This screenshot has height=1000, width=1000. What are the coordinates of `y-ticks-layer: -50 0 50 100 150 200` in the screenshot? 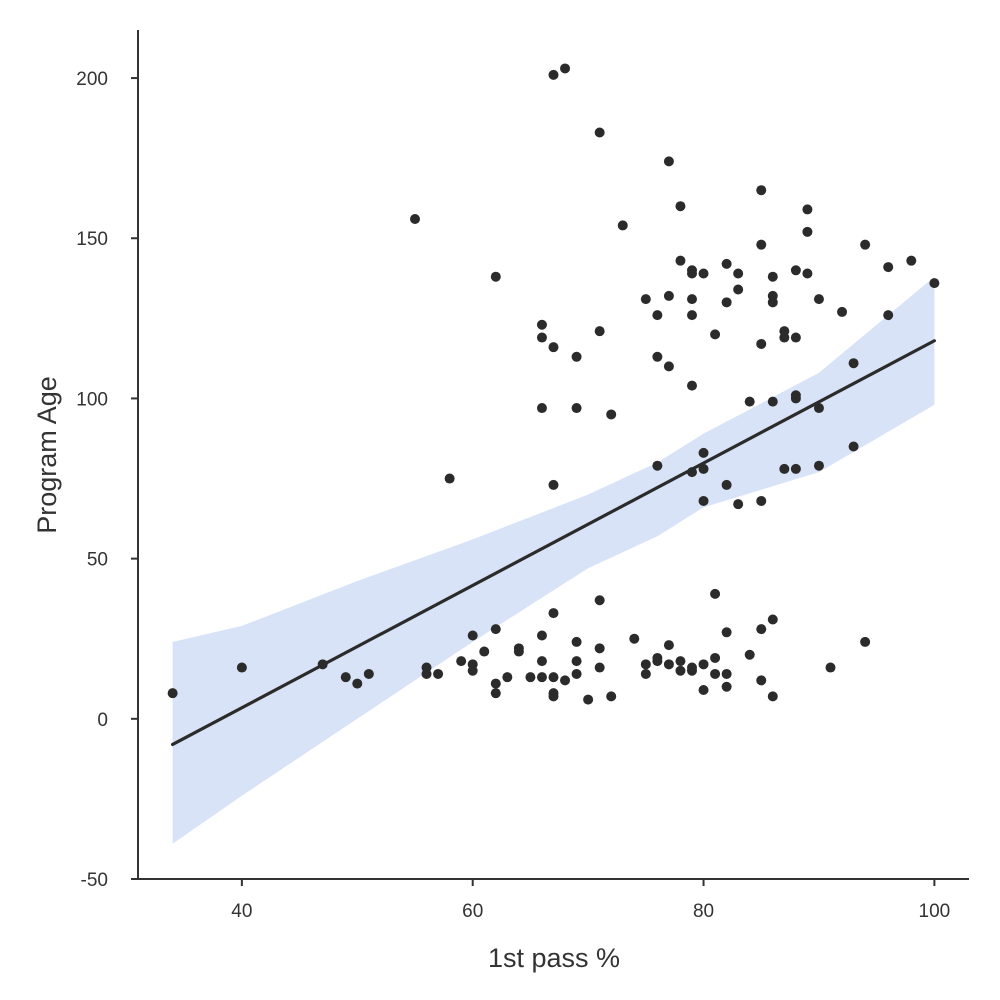 It's located at (107, 480).